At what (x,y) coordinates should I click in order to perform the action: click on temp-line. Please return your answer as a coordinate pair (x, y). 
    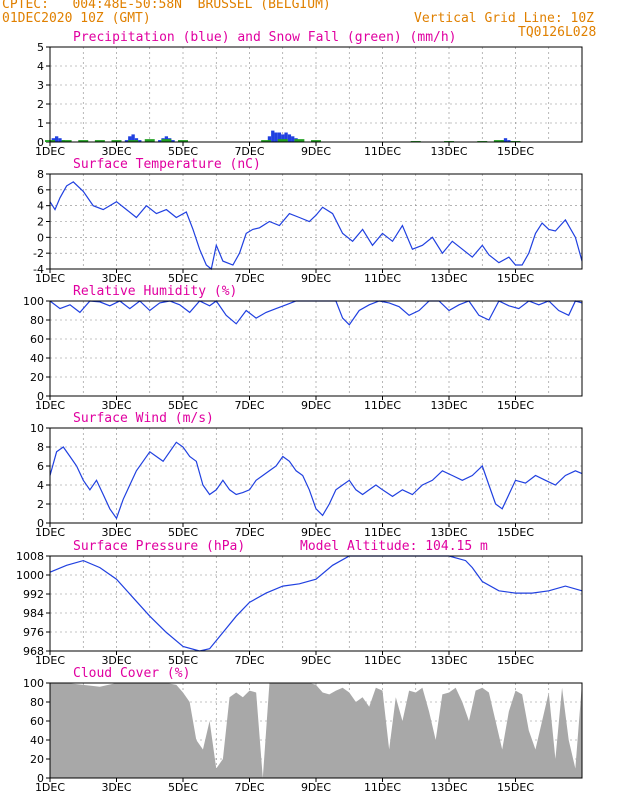
    Looking at the image, I should click on (316, 226).